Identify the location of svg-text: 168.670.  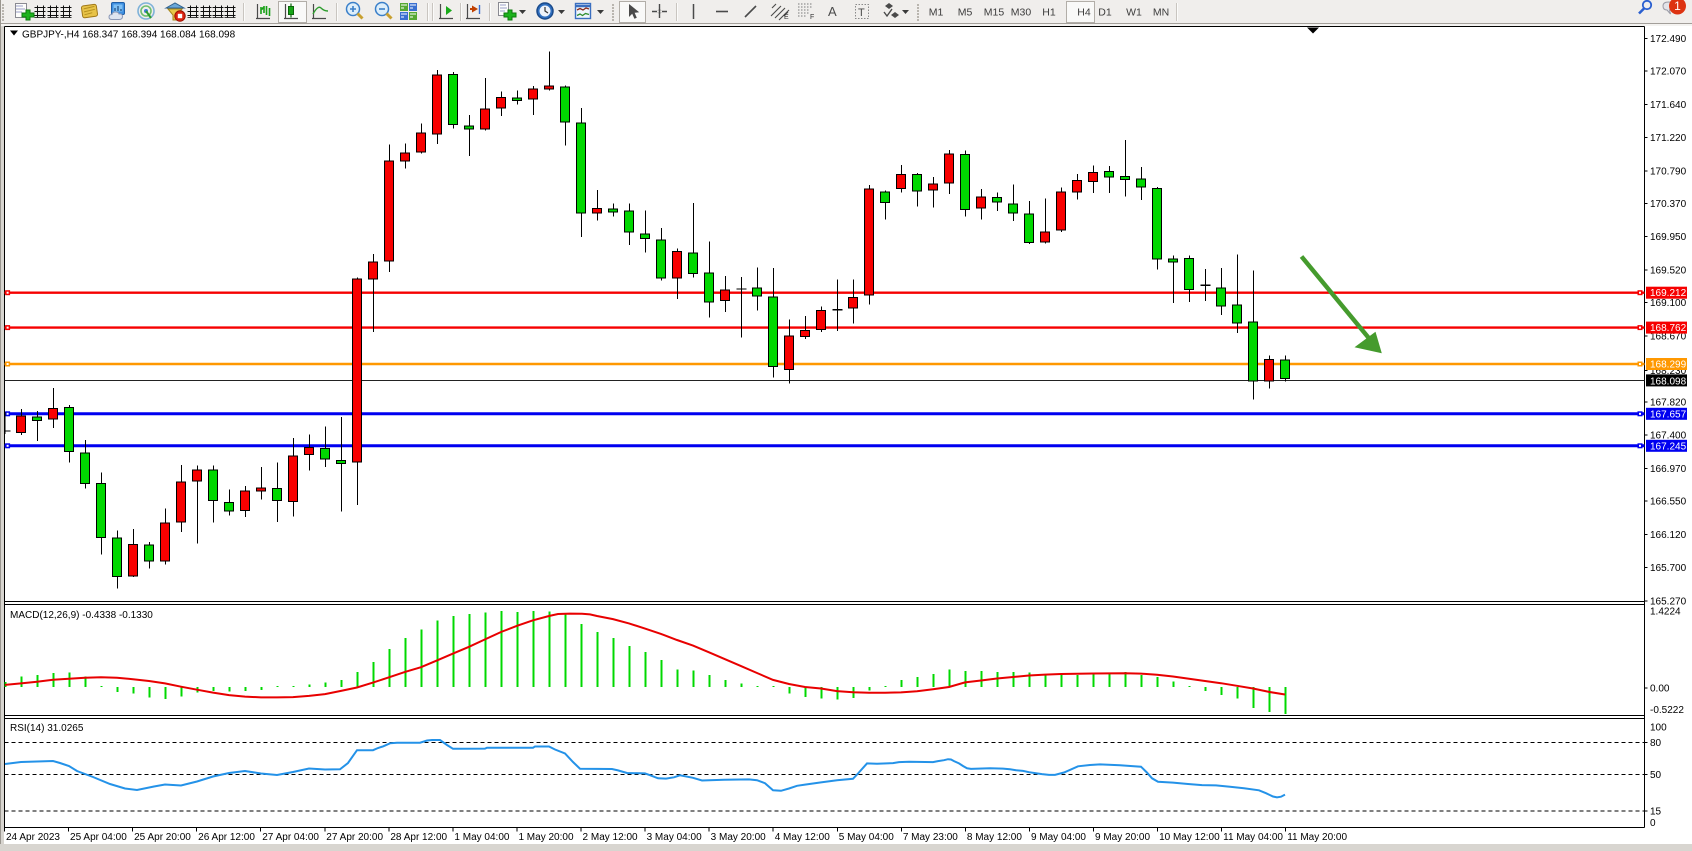
(1668, 337).